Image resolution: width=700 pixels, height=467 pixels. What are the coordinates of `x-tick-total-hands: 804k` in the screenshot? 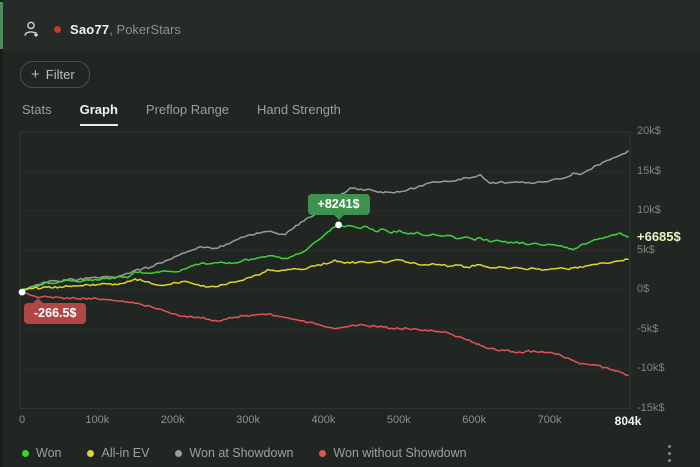 It's located at (628, 421).